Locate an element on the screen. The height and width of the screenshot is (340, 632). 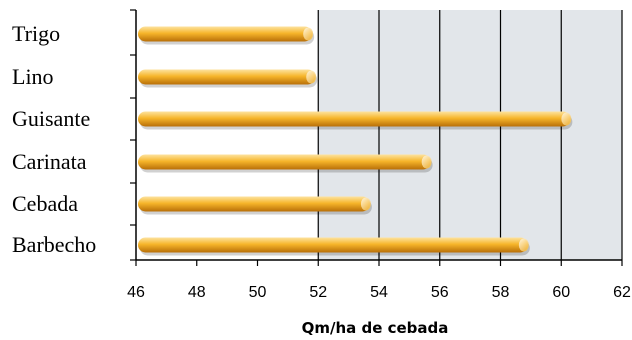
x-tick-label: 54 is located at coordinates (379, 292).